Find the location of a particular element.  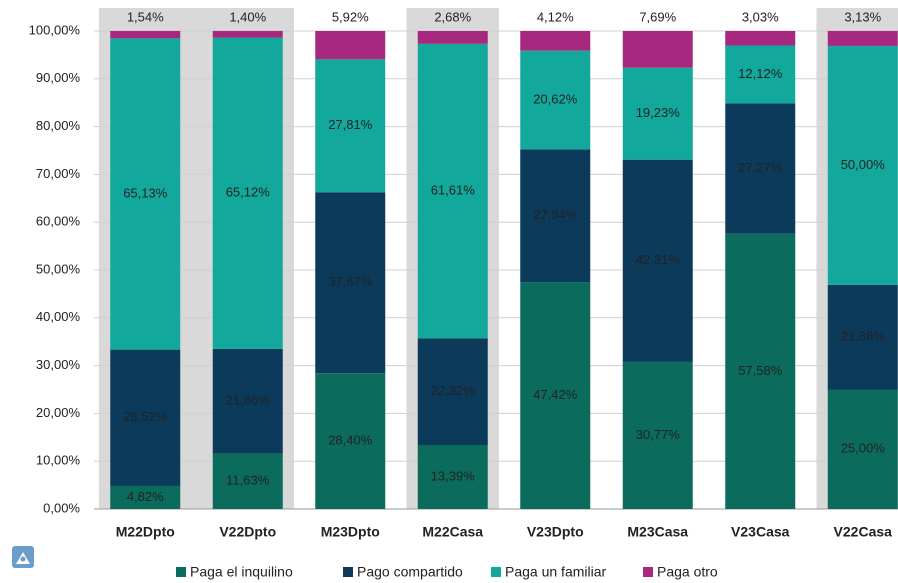

y-tick-label: 0,00% is located at coordinates (61, 507).